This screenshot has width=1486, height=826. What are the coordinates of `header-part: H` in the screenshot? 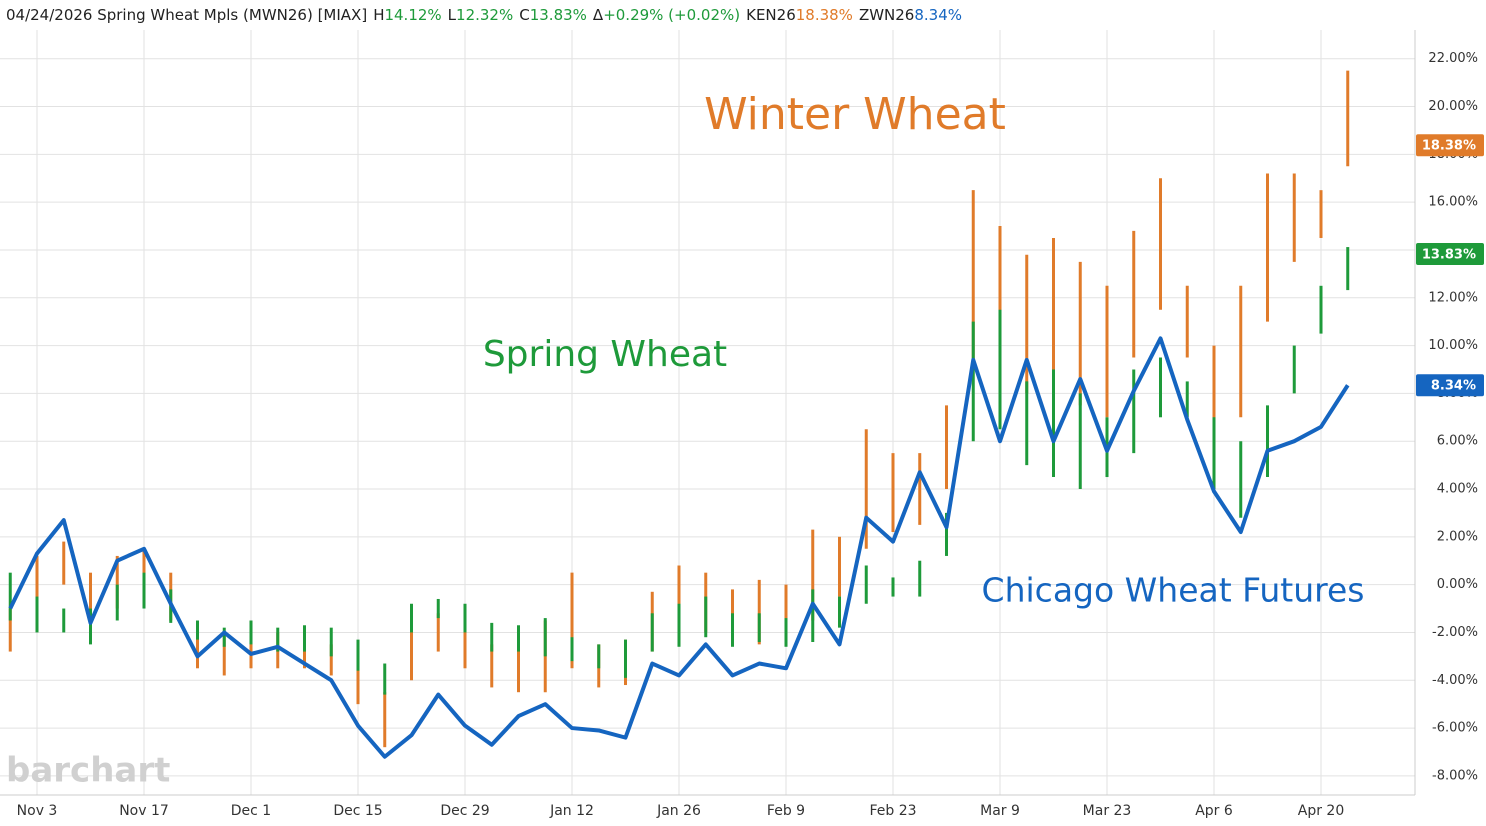 It's located at (378, 15).